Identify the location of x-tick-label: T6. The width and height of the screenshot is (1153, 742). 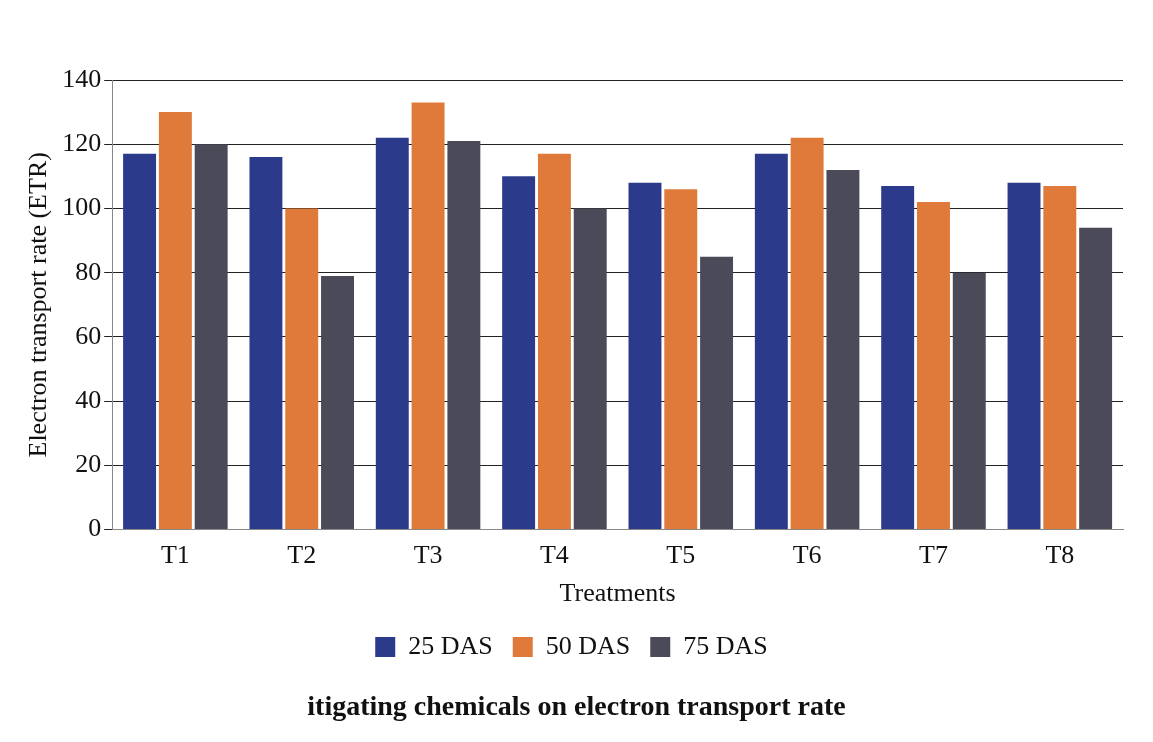
(807, 555).